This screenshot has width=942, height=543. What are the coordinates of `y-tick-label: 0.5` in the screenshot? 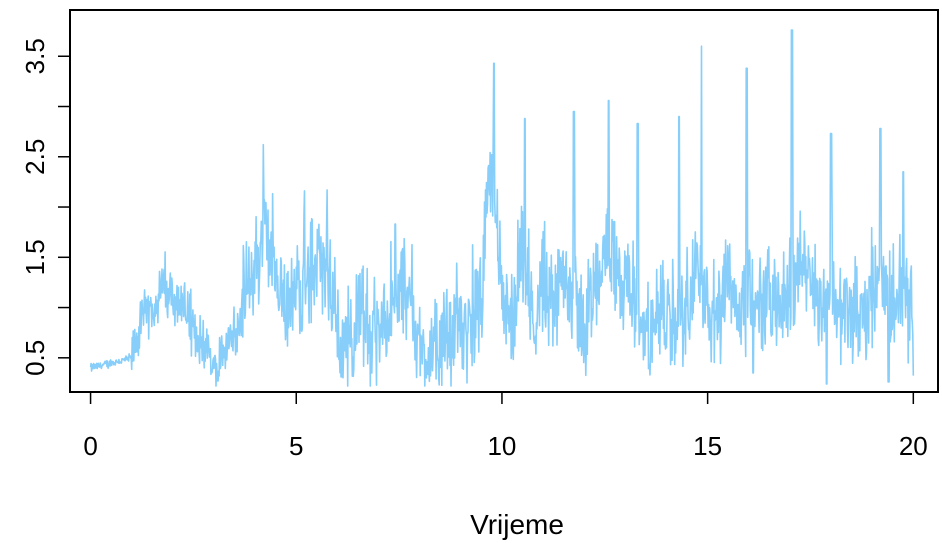 It's located at (35, 358).